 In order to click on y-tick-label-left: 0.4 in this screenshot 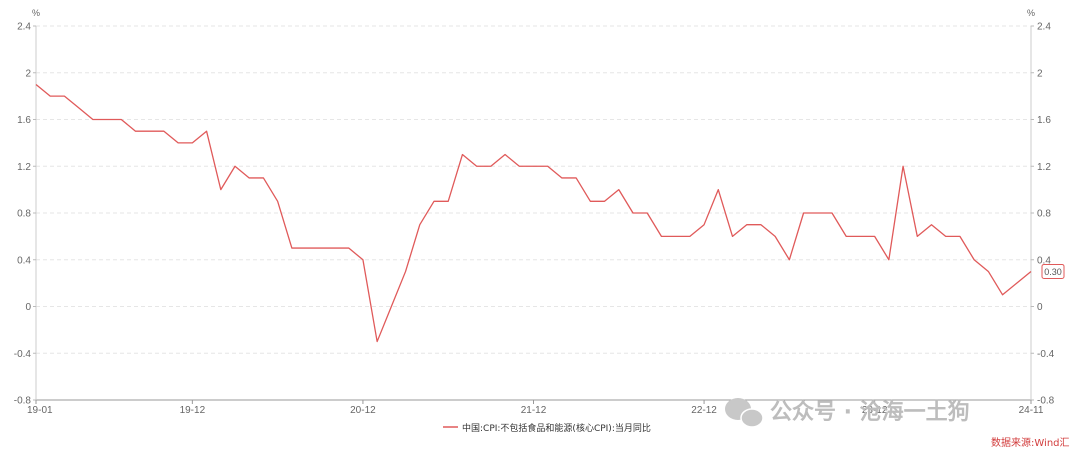, I will do `click(24, 260)`.